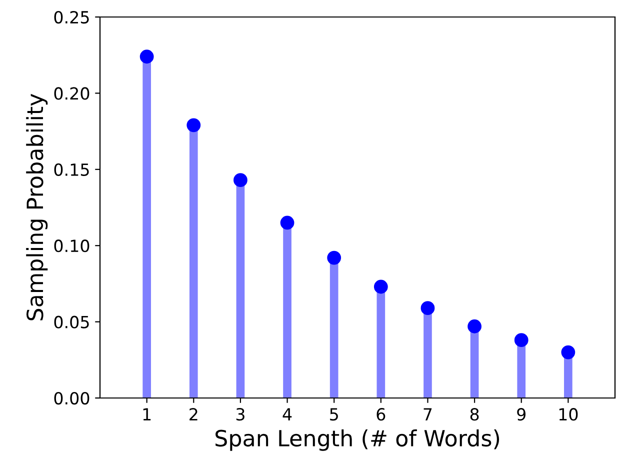 Image resolution: width=625 pixels, height=461 pixels. I want to click on x-tick-label: 5, so click(334, 414).